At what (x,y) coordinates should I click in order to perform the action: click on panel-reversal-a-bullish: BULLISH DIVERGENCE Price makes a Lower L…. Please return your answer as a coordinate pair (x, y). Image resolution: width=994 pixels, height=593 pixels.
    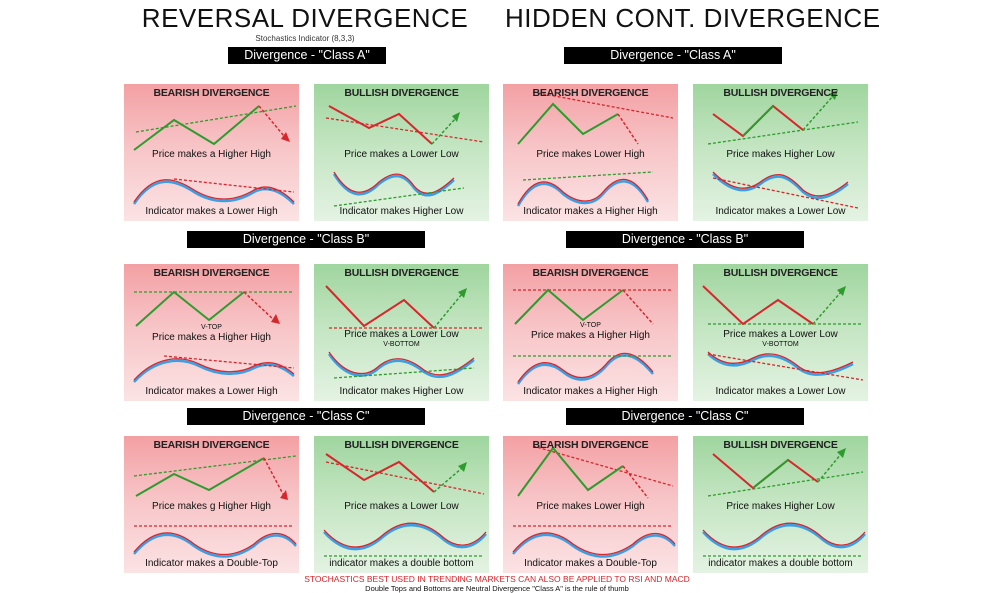
    Looking at the image, I should click on (401, 152).